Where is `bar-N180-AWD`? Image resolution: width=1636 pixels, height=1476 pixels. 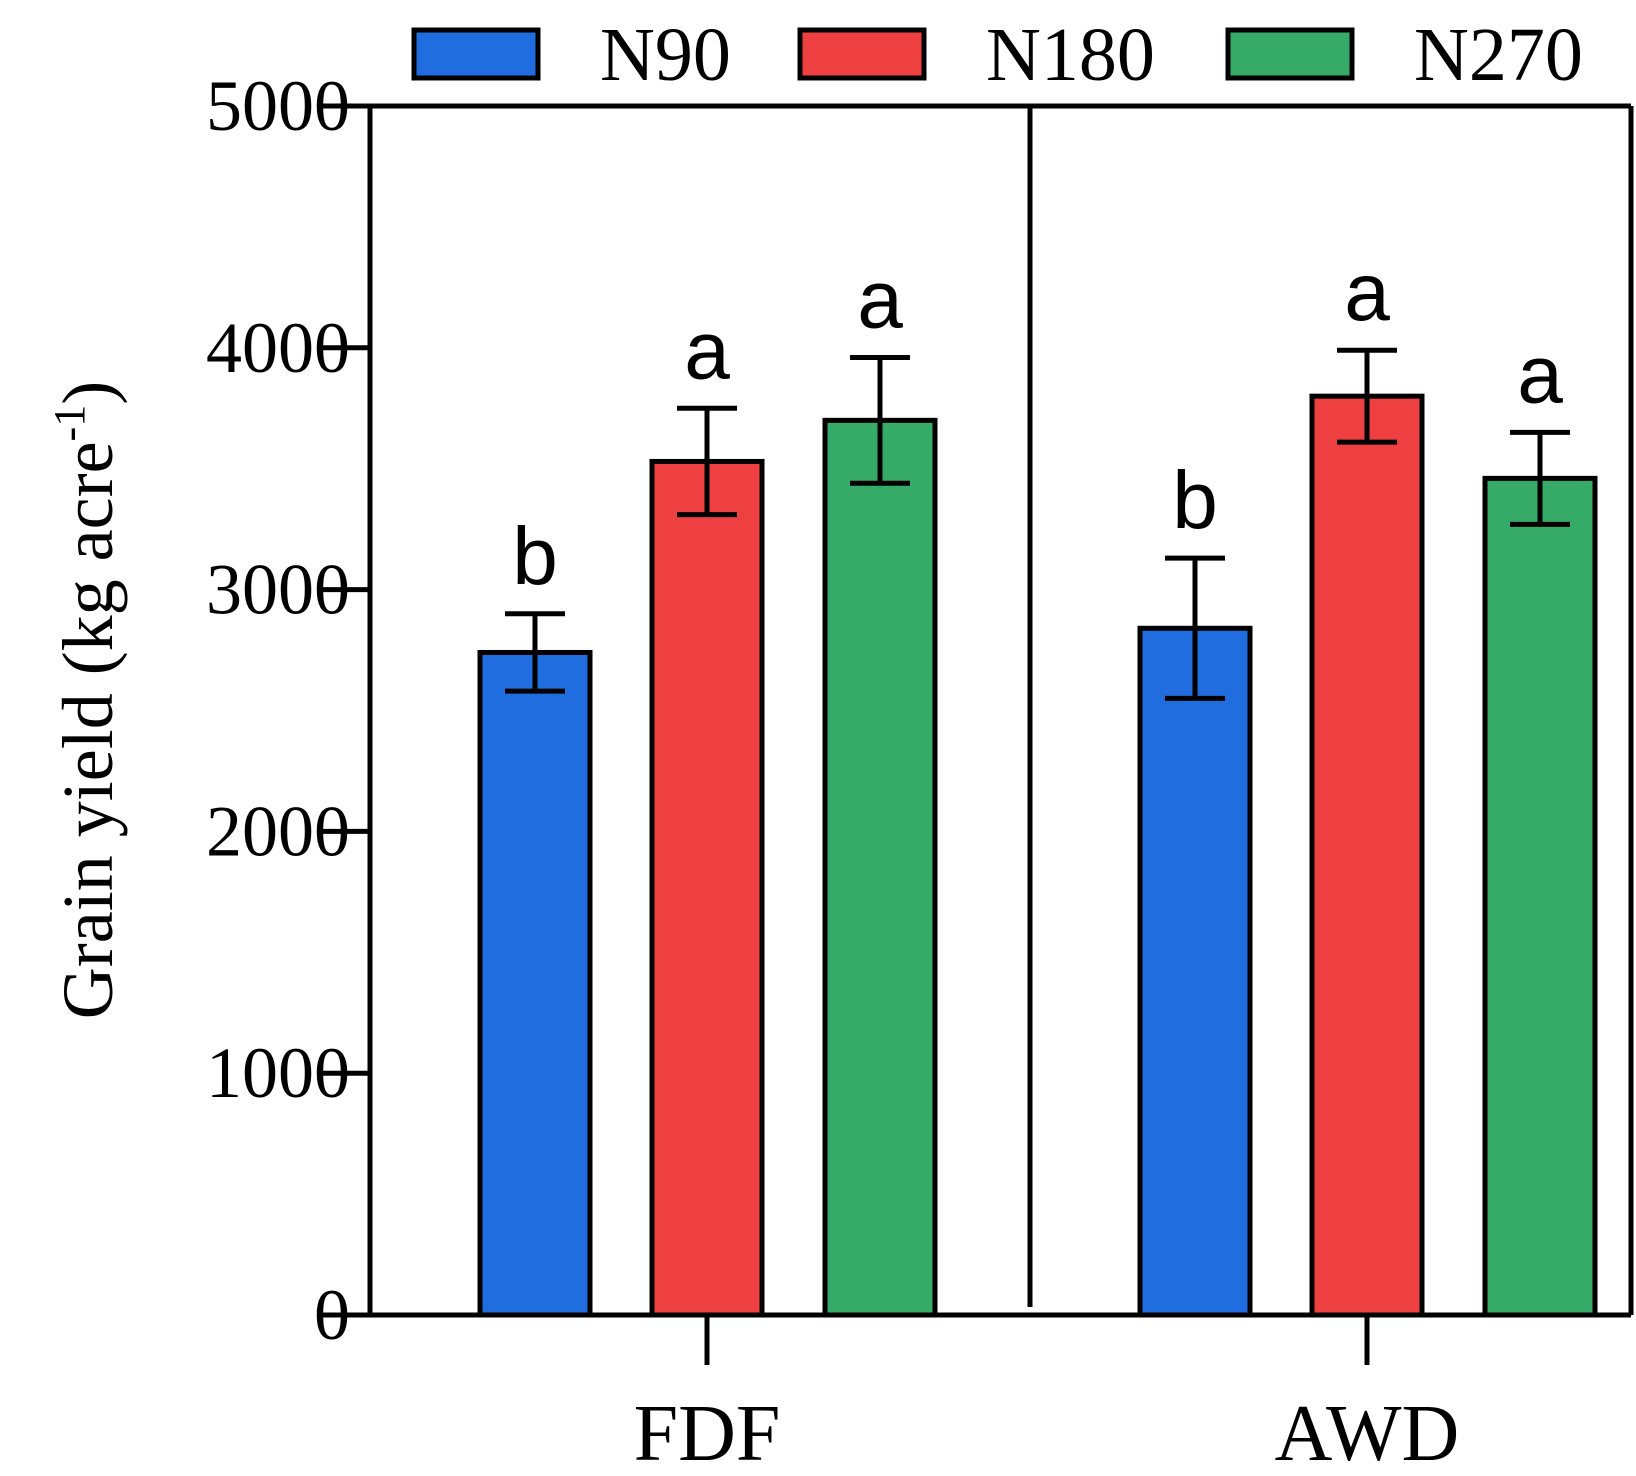 bar-N180-AWD is located at coordinates (1367, 855).